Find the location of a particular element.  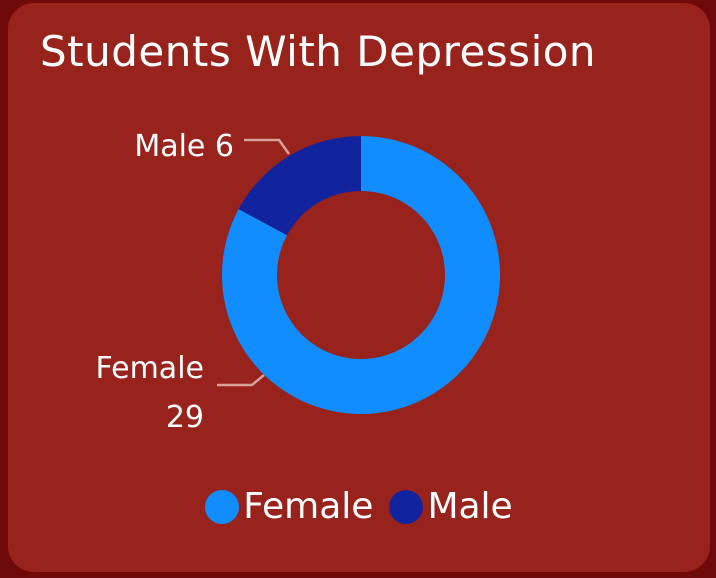

legend-label-male: Male is located at coordinates (470, 506).